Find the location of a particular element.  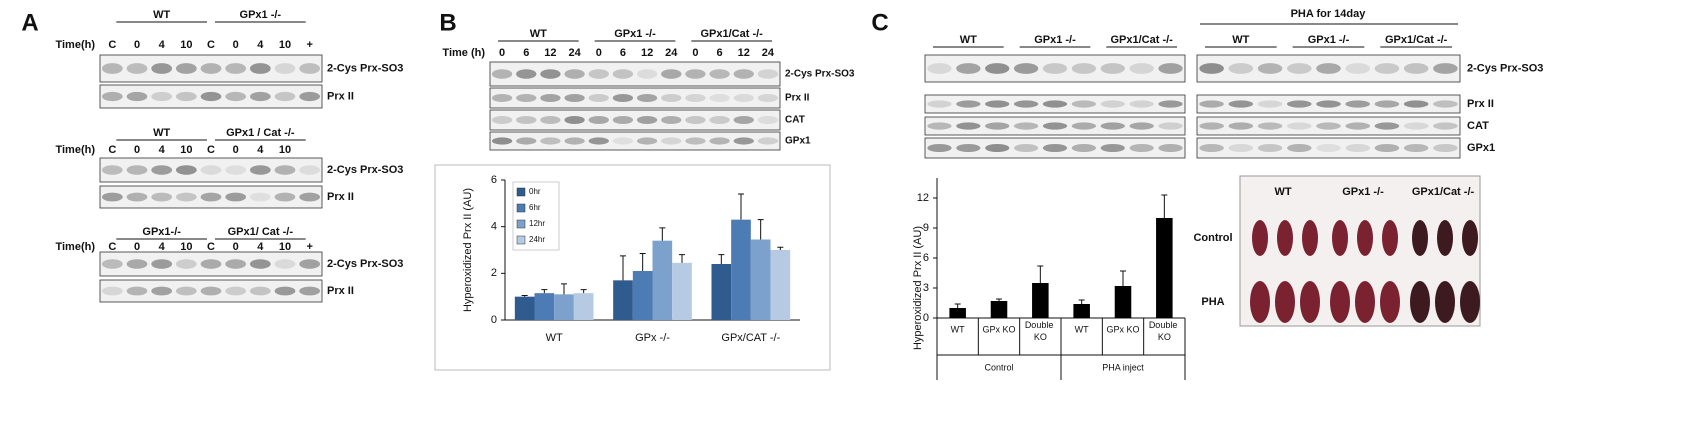

group-header: GPx1 / Cat -/- is located at coordinates (260, 133).